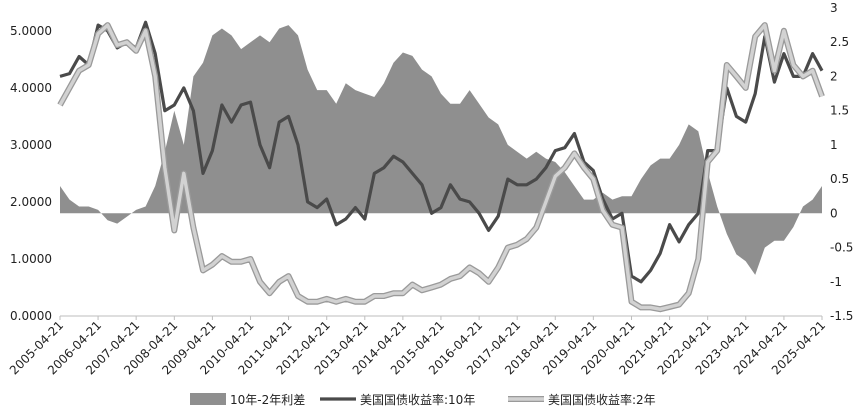  I want to click on left-y-tick-label: 0.0000, so click(31, 316).